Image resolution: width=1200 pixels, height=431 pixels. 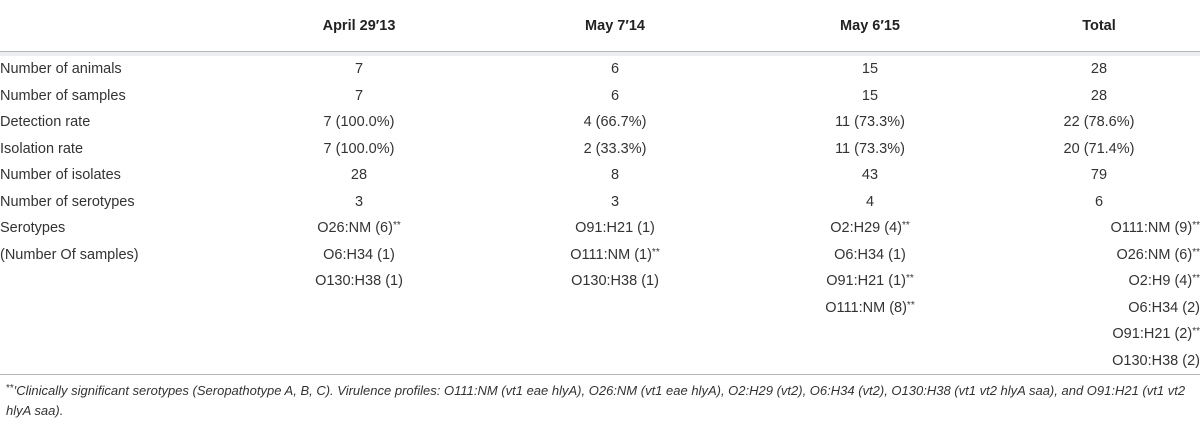 I want to click on cell-value: 8, so click(x=615, y=175).